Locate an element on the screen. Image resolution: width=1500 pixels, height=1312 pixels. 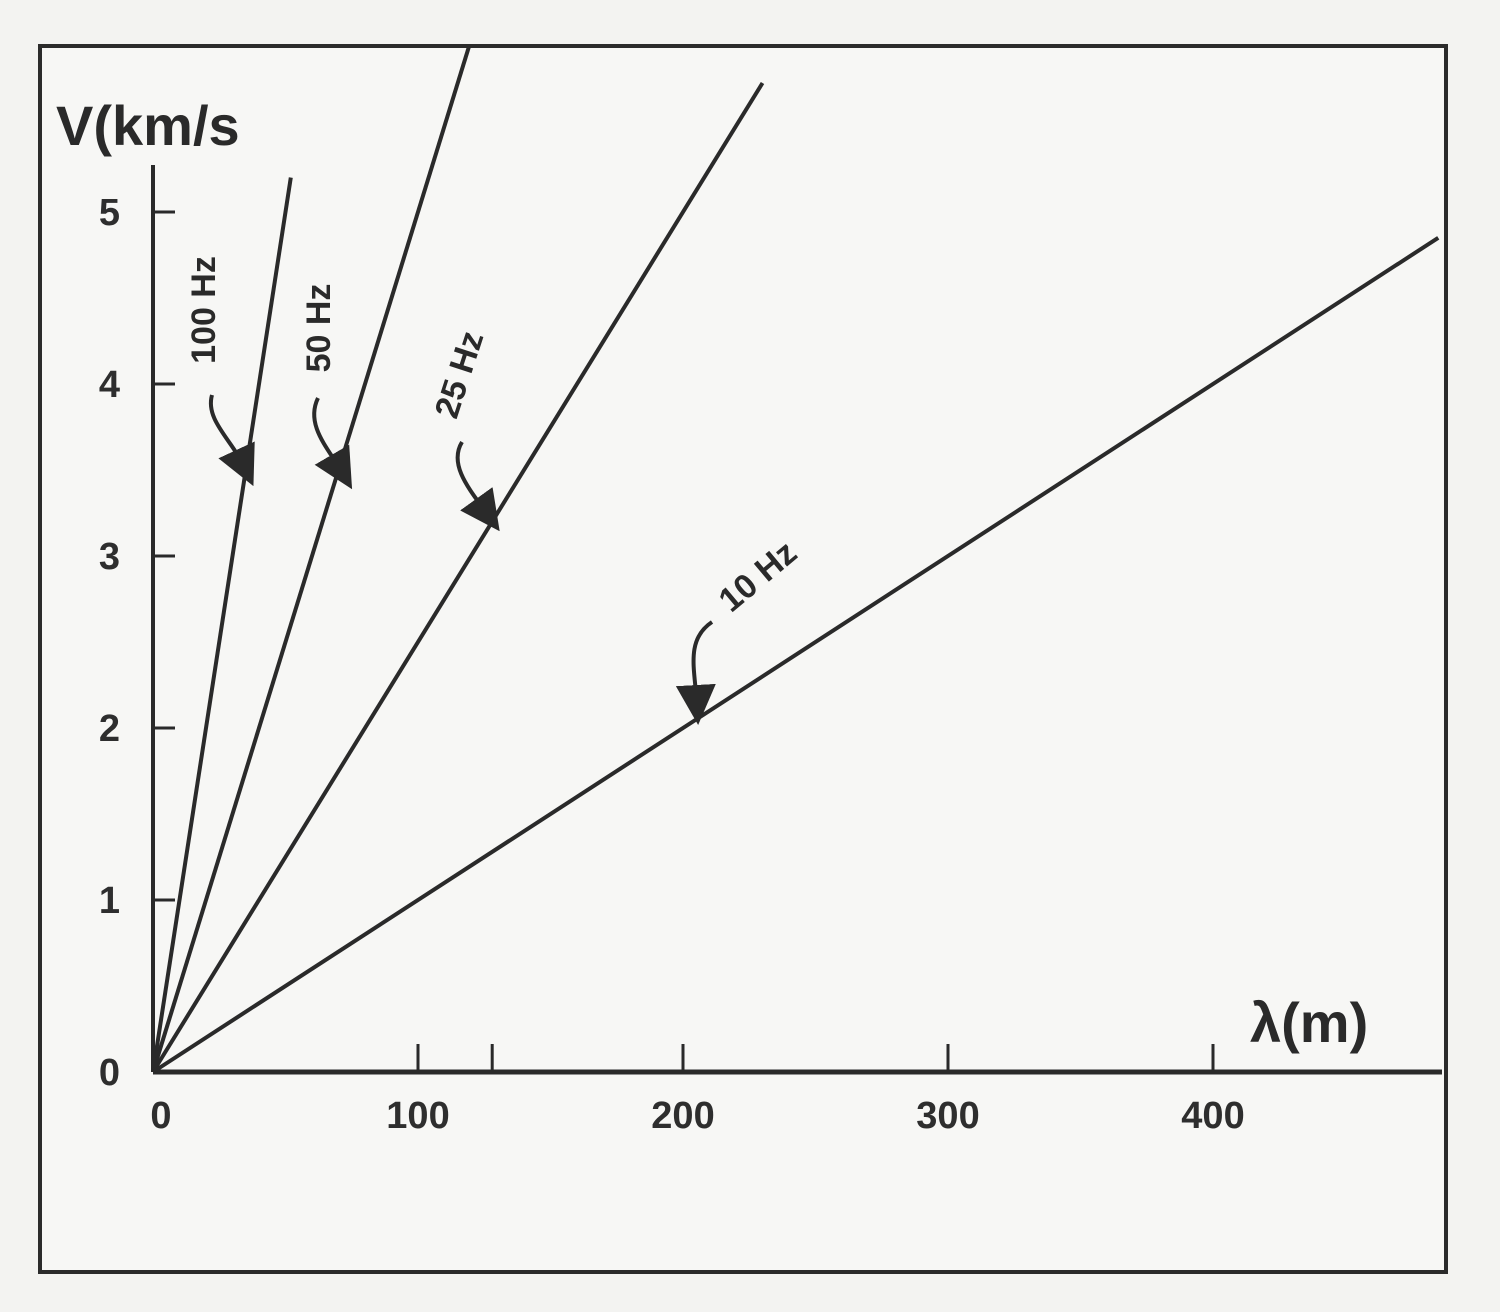
y-tick-label: 4 is located at coordinates (109, 385).